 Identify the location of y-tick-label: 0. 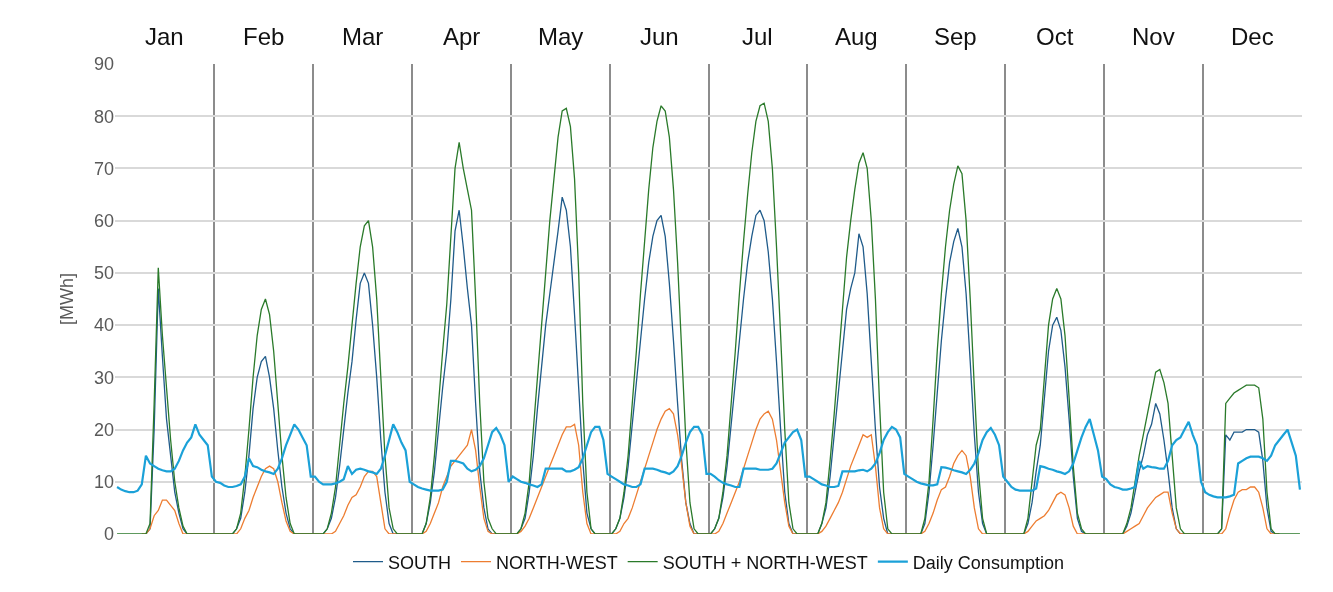
(108, 534).